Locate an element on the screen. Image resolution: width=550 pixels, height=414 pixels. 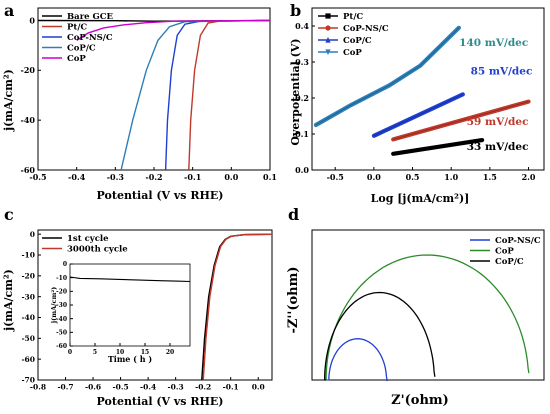
panel-d-legend-label: CoP/C is located at coordinates (509, 262).